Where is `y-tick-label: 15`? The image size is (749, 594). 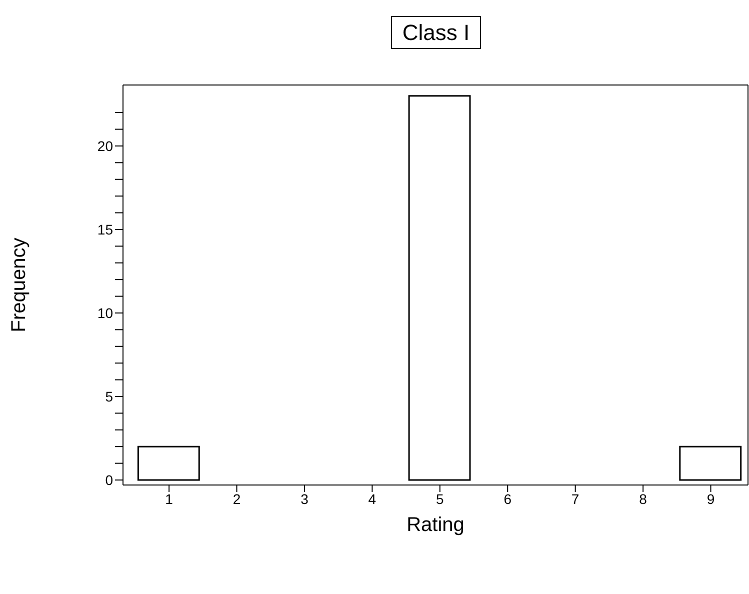
y-tick-label: 15 is located at coordinates (105, 229).